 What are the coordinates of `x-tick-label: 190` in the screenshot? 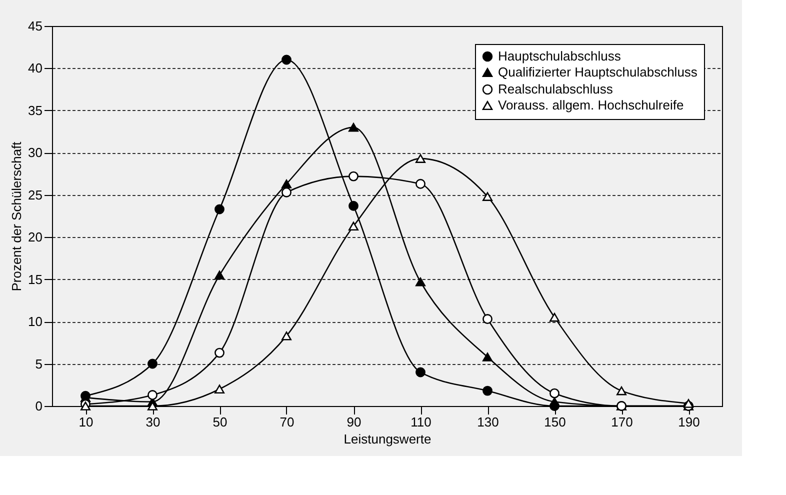 It's located at (689, 422).